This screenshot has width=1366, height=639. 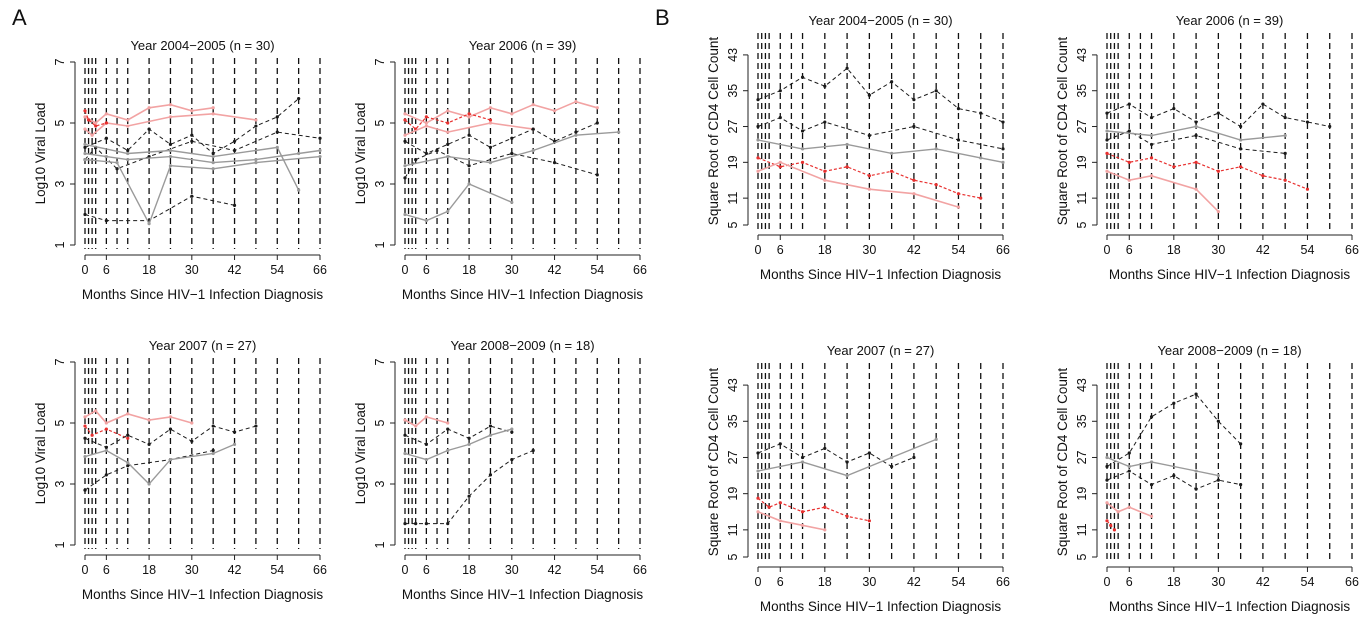 I want to click on y-tick-label: 27, so click(x=733, y=457).